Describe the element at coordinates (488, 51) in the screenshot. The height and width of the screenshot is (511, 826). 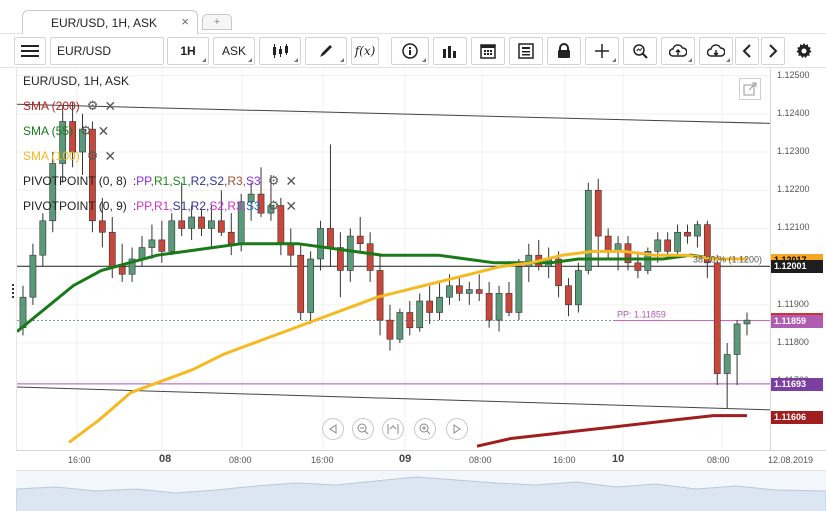
I see `calendar-button` at that location.